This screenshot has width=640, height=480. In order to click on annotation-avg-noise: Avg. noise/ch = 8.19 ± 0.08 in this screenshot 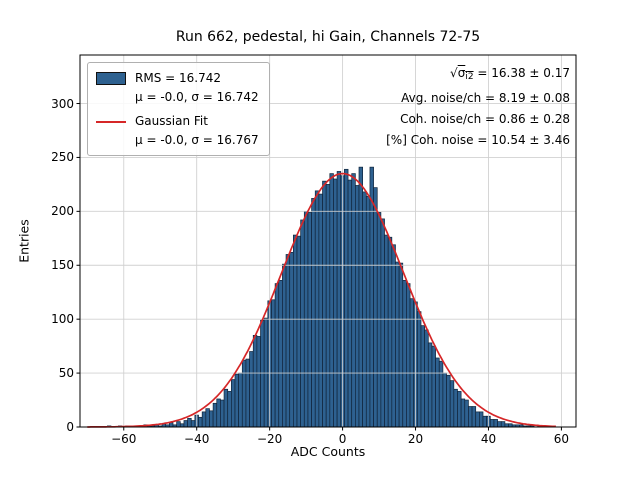, I will do `click(485, 98)`.